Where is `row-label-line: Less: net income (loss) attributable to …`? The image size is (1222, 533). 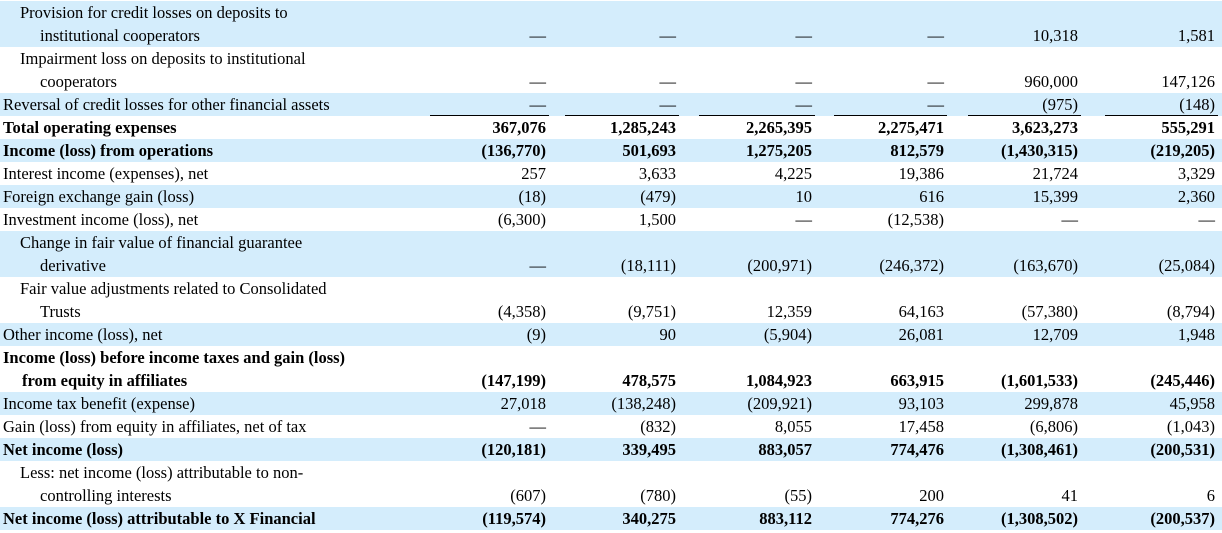 row-label-line: Less: net income (loss) attributable to … is located at coordinates (162, 472).